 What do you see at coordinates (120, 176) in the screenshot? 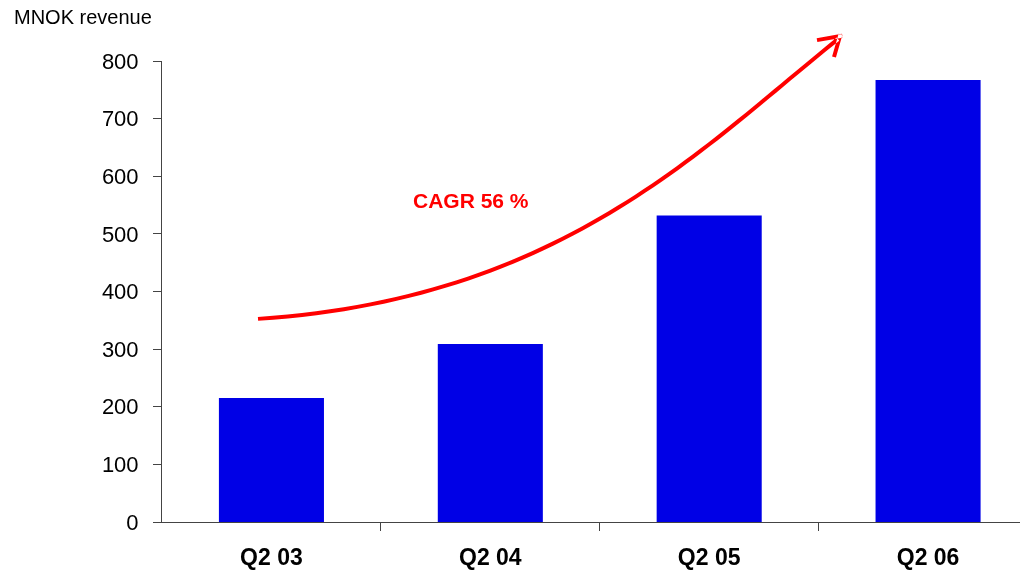
I see `y-tick-label: 600` at bounding box center [120, 176].